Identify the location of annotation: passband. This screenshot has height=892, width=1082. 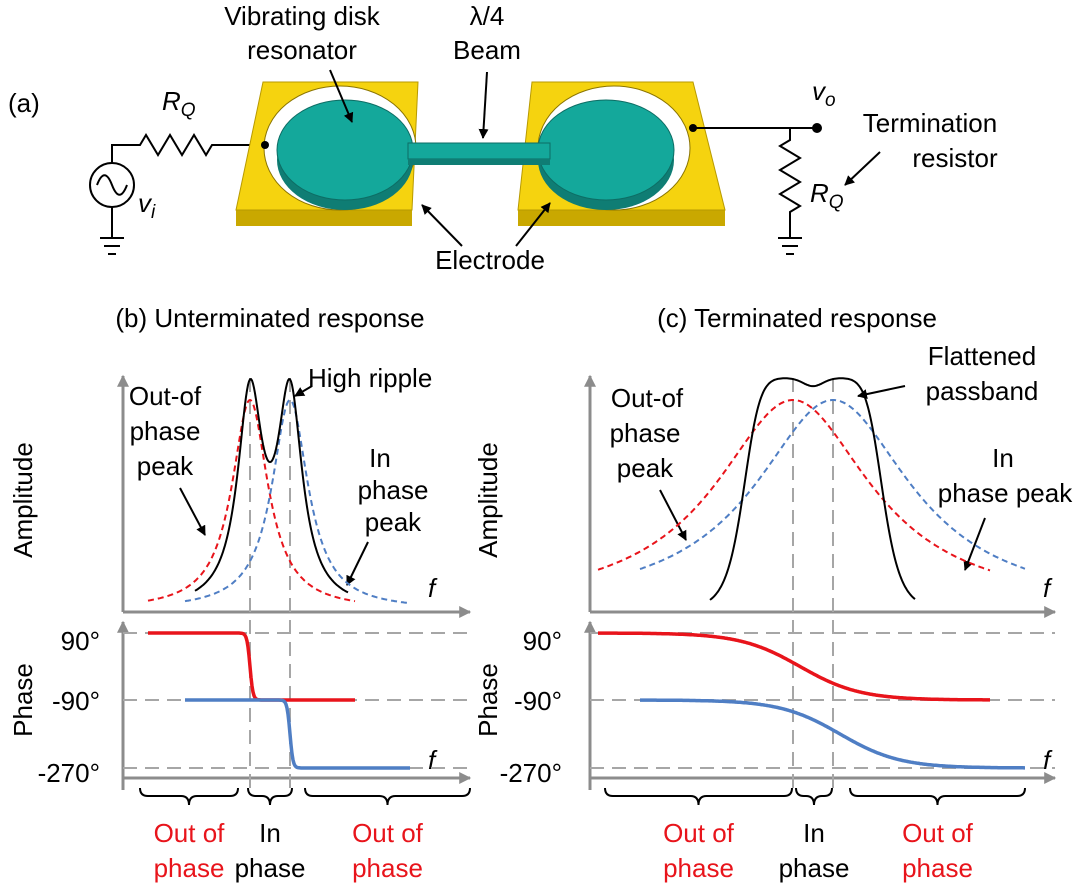
(982, 391).